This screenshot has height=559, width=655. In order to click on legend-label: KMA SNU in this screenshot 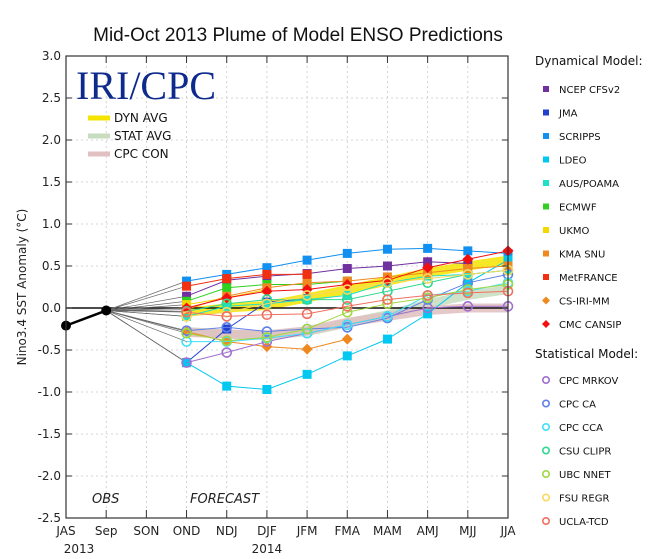, I will do `click(582, 255)`.